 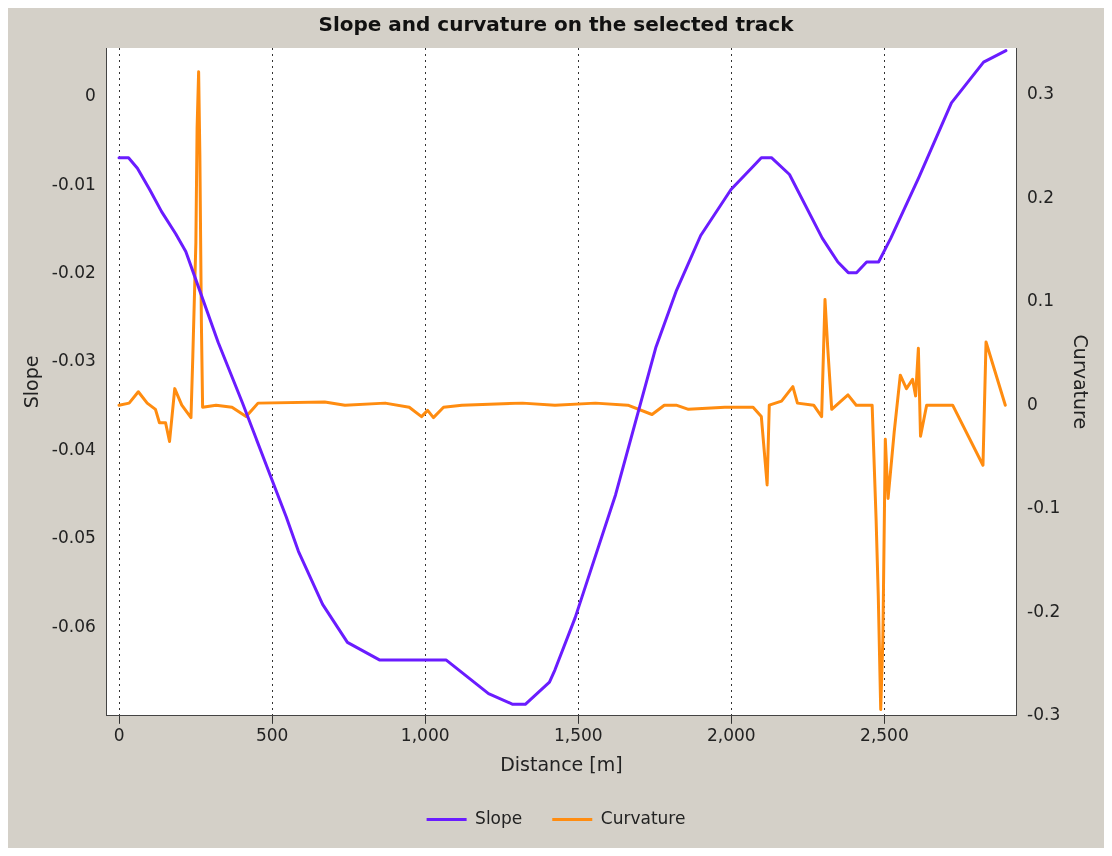 I want to click on chart-title: Slope and curvature on the selected track, so click(x=556, y=24).